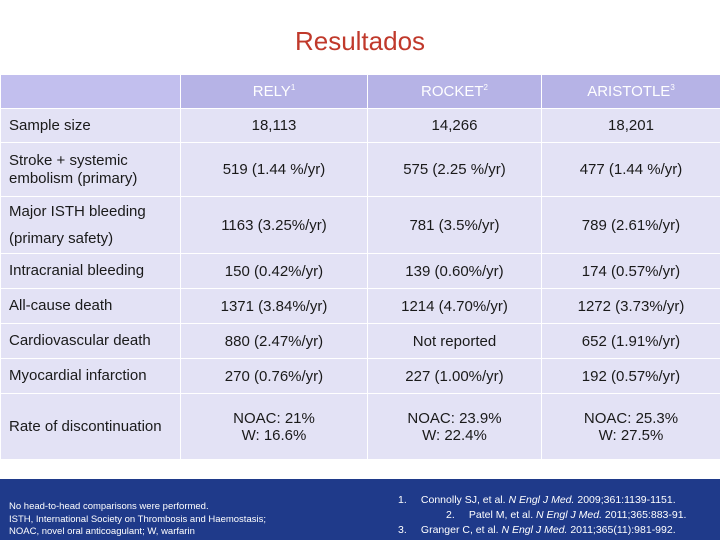 The image size is (720, 540). Describe the element at coordinates (630, 169) in the screenshot. I see `table-cell: 477 (1.44 %/yr)` at that location.